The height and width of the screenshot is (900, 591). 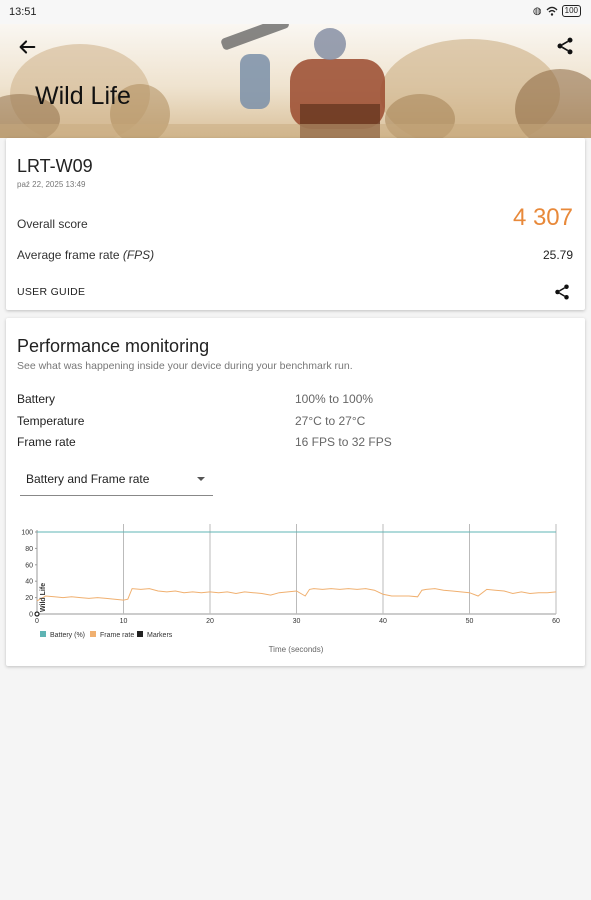 What do you see at coordinates (383, 621) in the screenshot?
I see `x-tick-label-4: 40` at bounding box center [383, 621].